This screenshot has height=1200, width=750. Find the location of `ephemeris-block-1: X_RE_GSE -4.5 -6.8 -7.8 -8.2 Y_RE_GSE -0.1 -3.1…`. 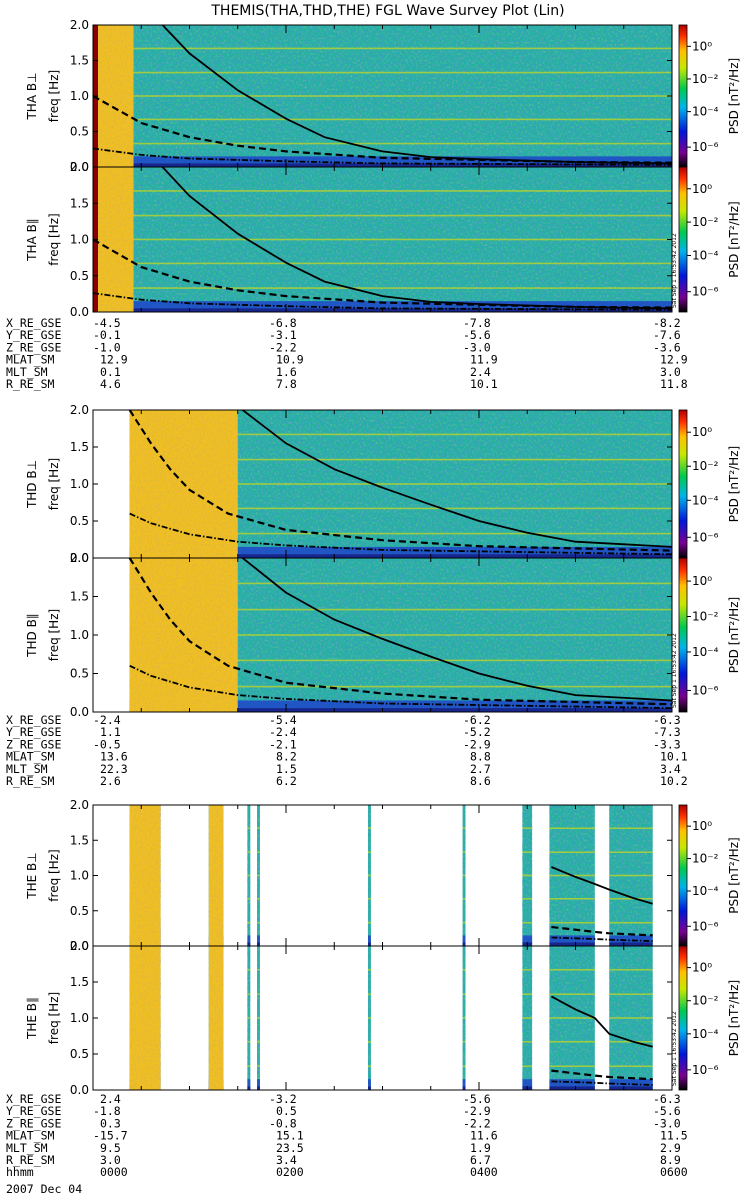

ephemeris-block-1: X_RE_GSE -4.5 -6.8 -7.8 -8.2 Y_RE_GSE -0.1 -3.1… is located at coordinates (347, 353).